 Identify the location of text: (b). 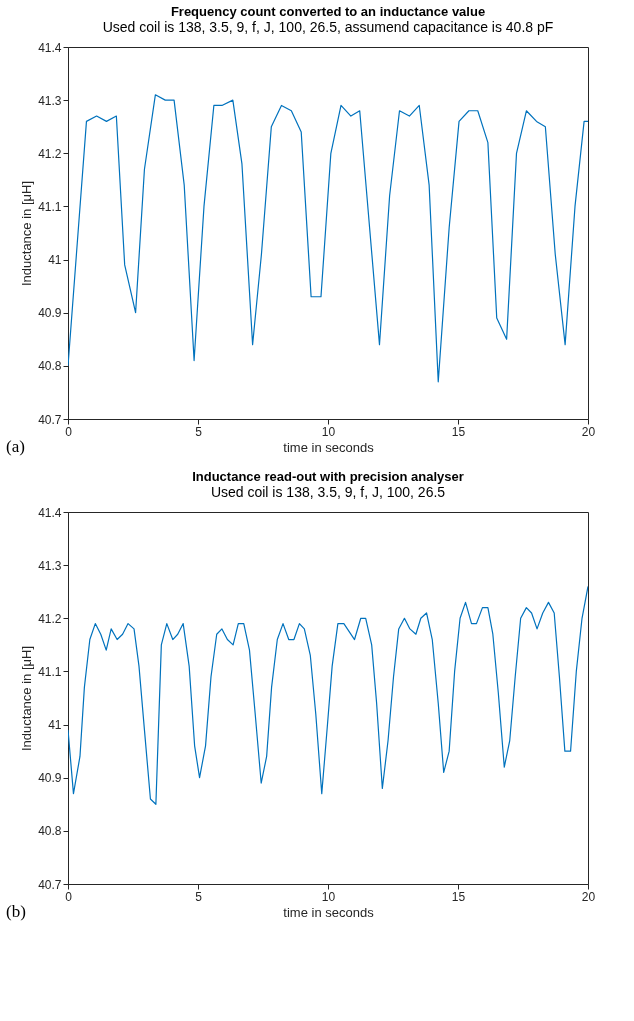
(16, 911).